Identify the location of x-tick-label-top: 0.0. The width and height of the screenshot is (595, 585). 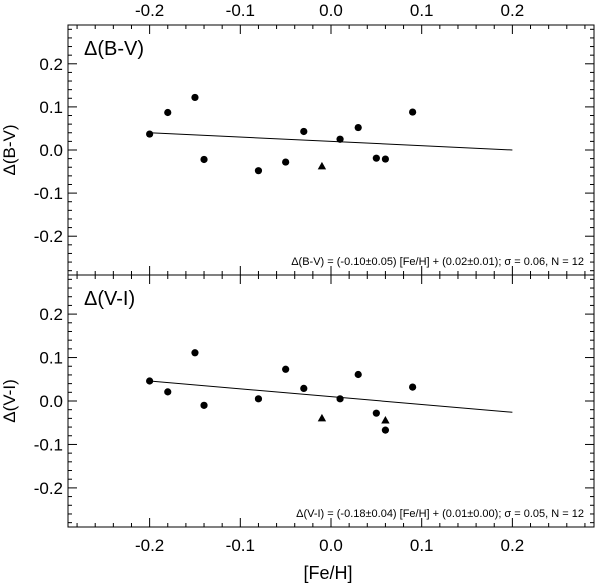
(331, 10).